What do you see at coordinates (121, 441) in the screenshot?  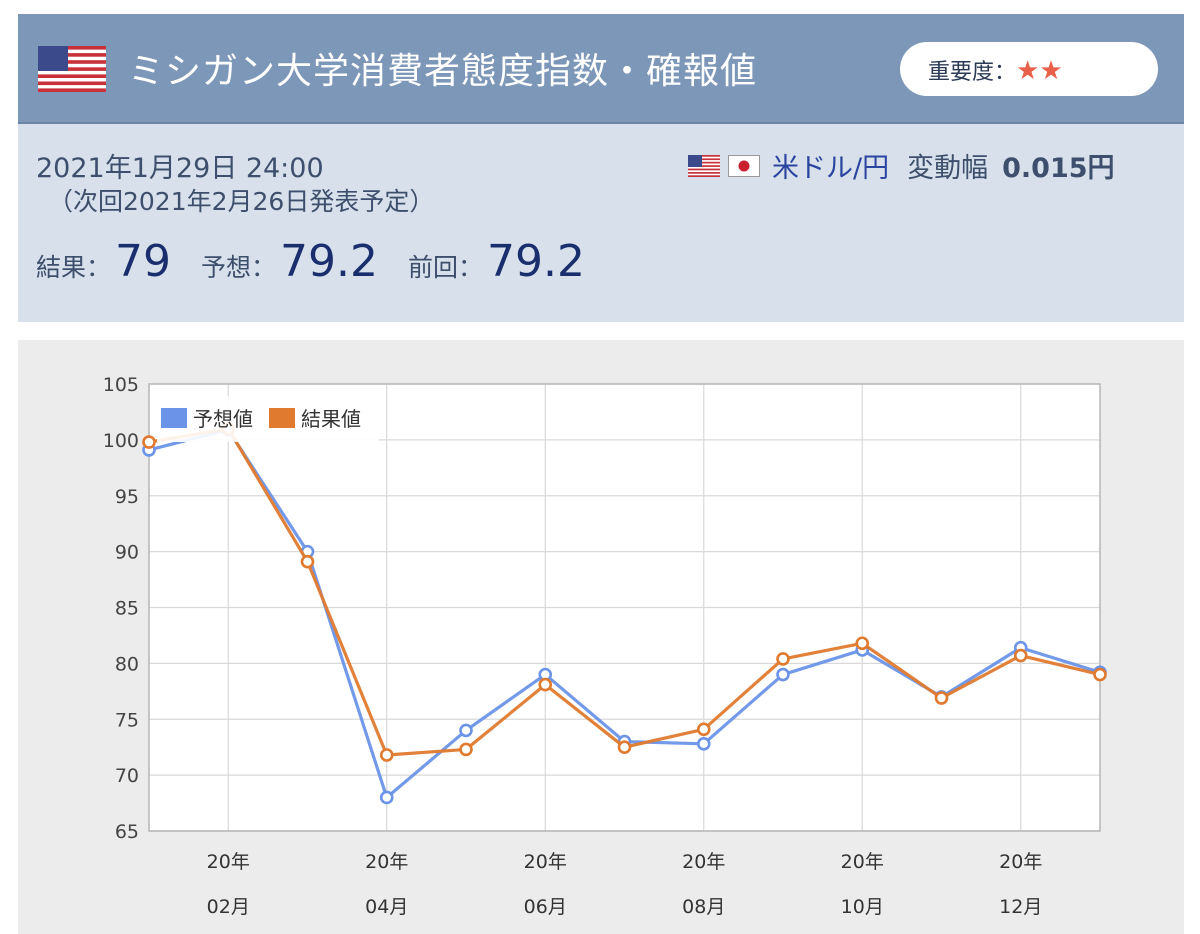 I see `y-tick-label: 100` at bounding box center [121, 441].